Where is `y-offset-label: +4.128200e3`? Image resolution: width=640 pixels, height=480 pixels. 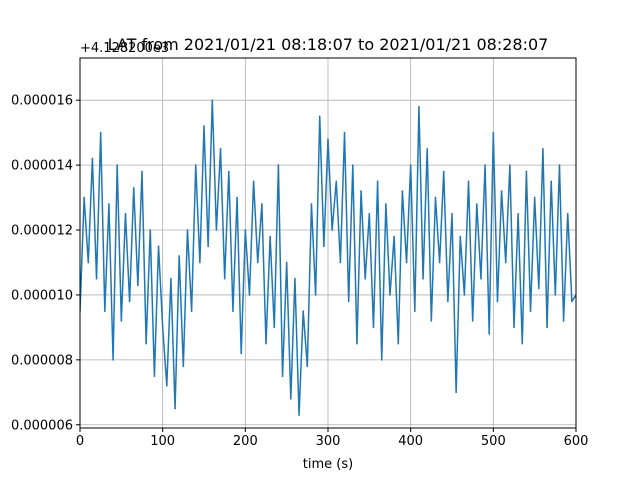
y-offset-label: +4.128200e3 is located at coordinates (124, 48).